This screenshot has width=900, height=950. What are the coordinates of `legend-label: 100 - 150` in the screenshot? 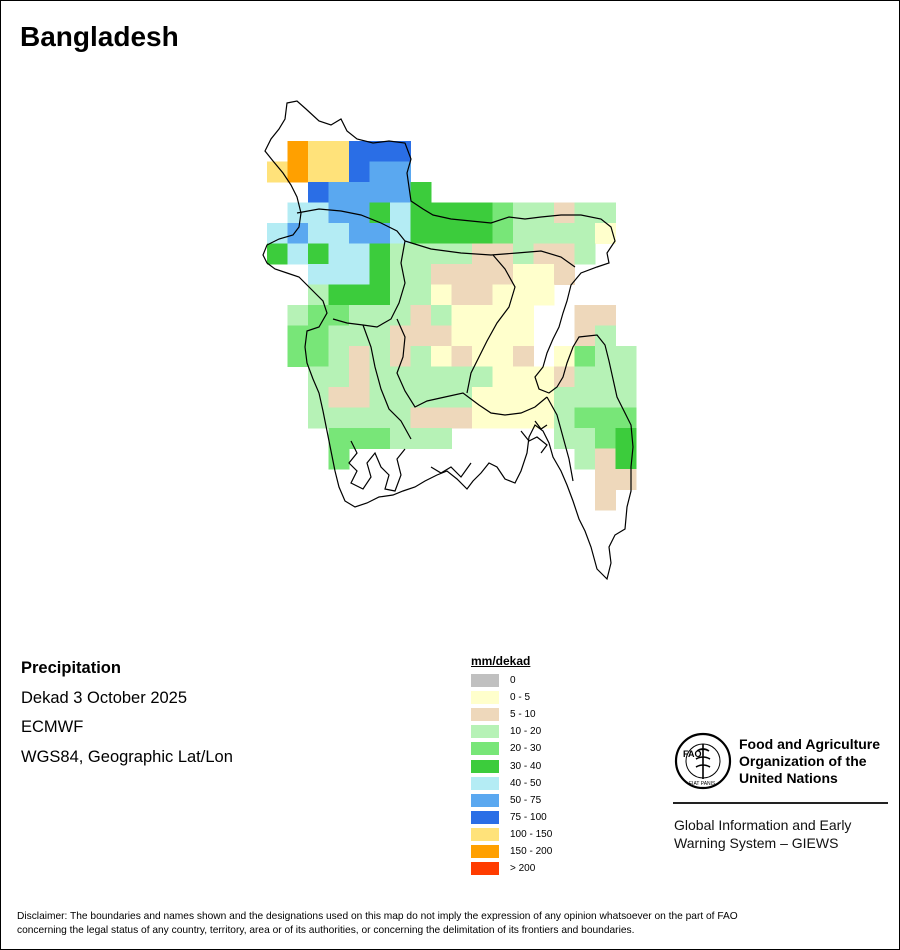 It's located at (531, 834).